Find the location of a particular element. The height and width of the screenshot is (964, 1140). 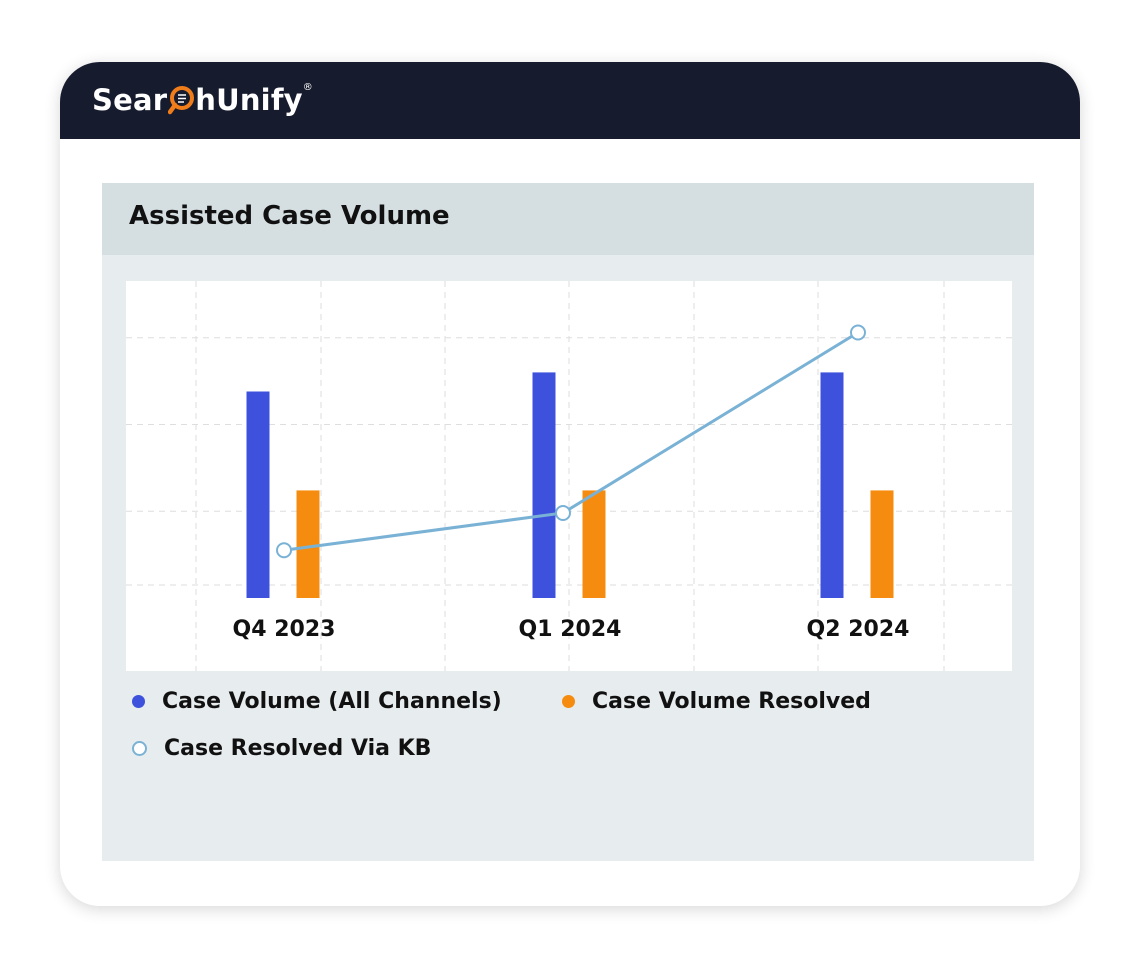

legend-item-case-volume-resolved: Case Volume Resolved is located at coordinates (716, 701).